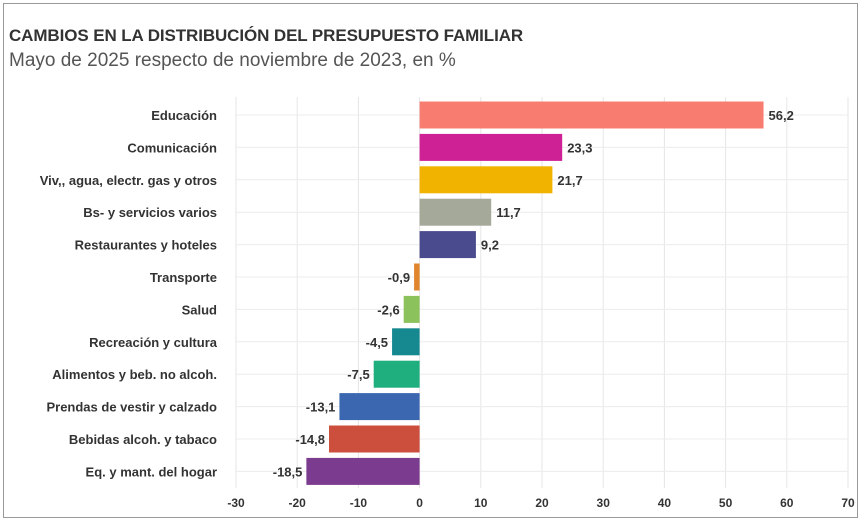 This screenshot has width=863, height=521. I want to click on x-tick-label: -10, so click(359, 503).